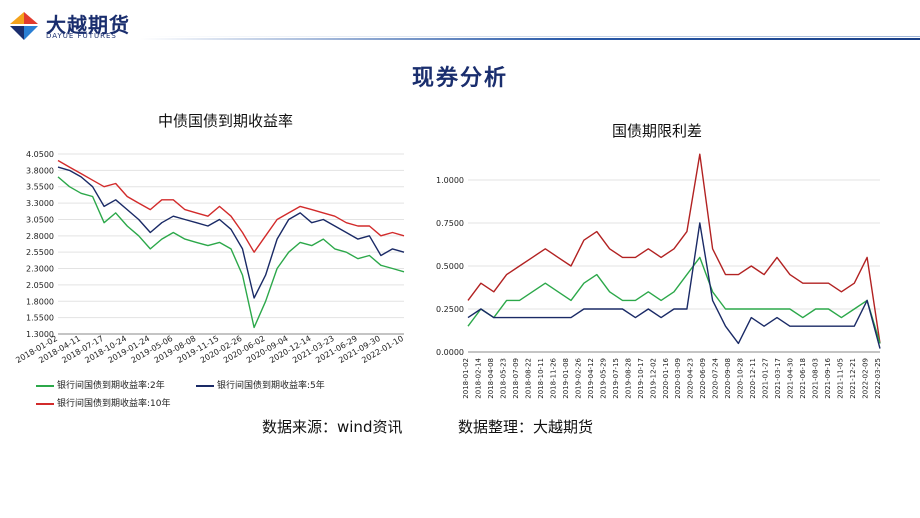 The height and width of the screenshot is (518, 920). What do you see at coordinates (678, 378) in the screenshot?
I see `x-tick-label: 2020-03-09` at bounding box center [678, 378].